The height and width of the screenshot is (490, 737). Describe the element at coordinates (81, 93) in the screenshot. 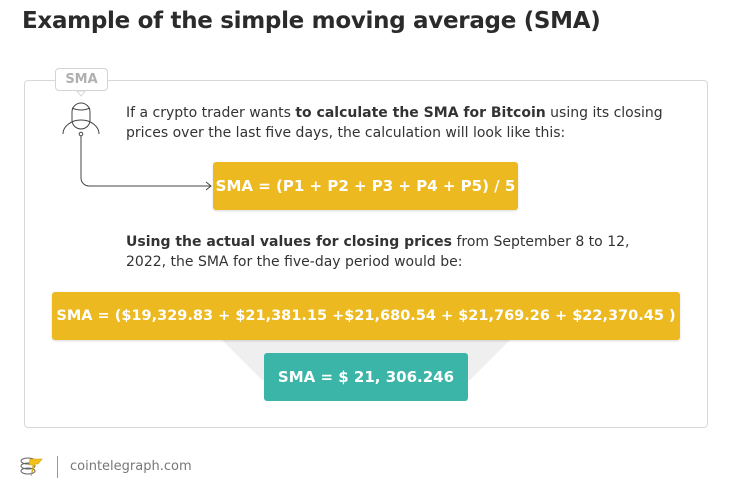

I see `tag-pointer` at that location.